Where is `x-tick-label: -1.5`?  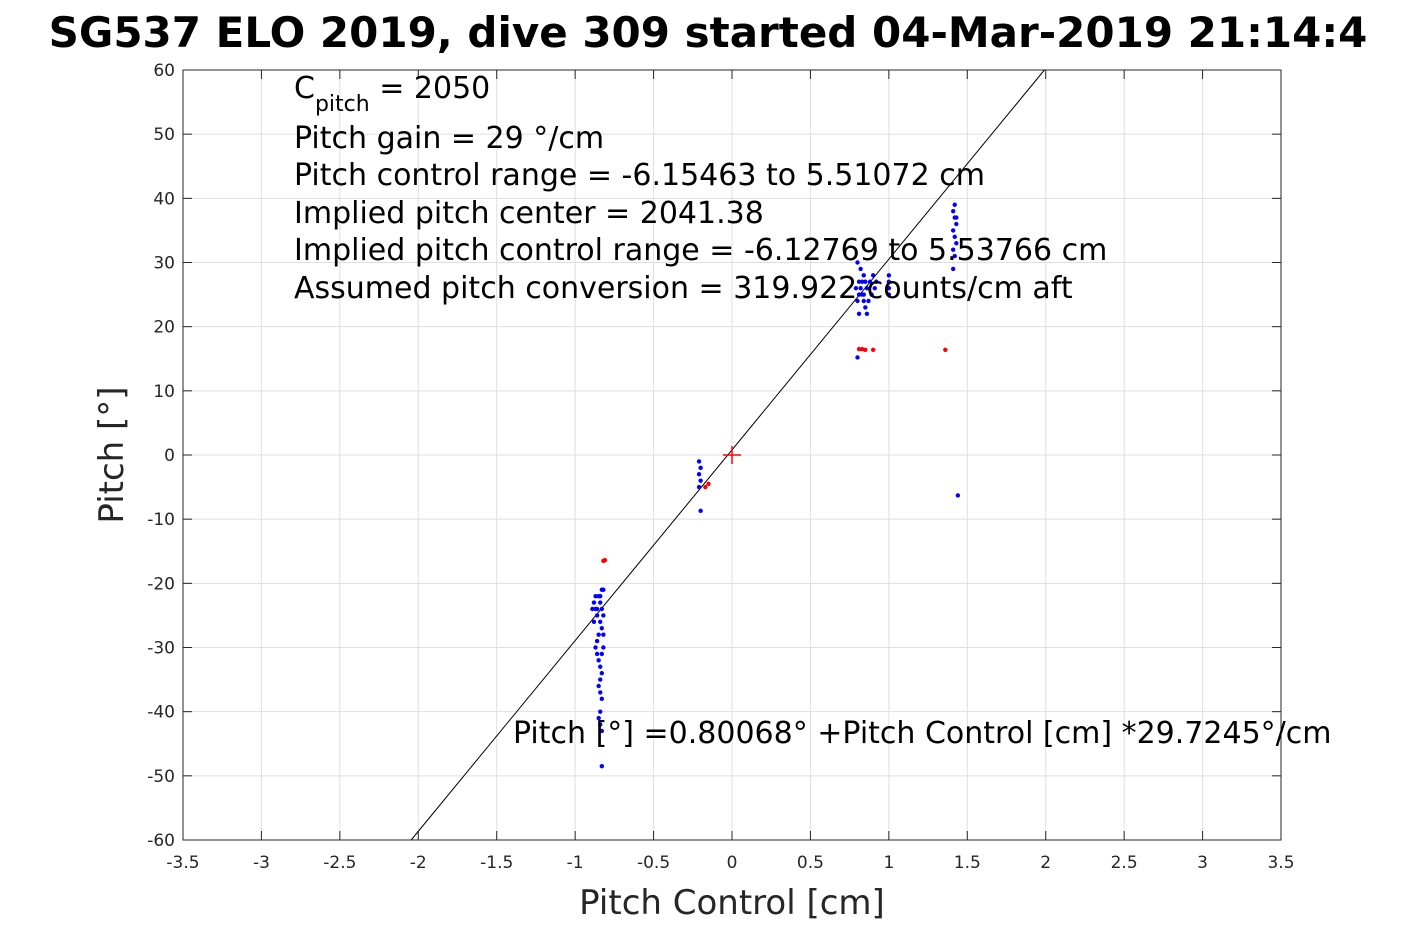
x-tick-label: -1.5 is located at coordinates (496, 863).